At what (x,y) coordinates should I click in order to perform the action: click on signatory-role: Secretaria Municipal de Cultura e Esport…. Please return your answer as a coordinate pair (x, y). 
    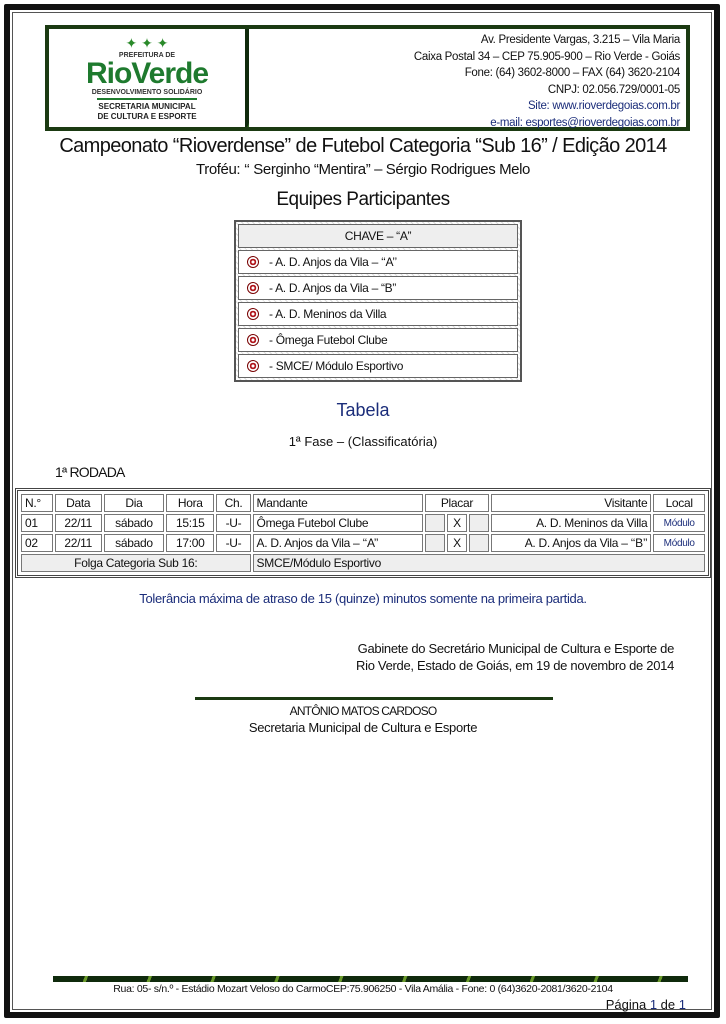
    Looking at the image, I should click on (363, 727).